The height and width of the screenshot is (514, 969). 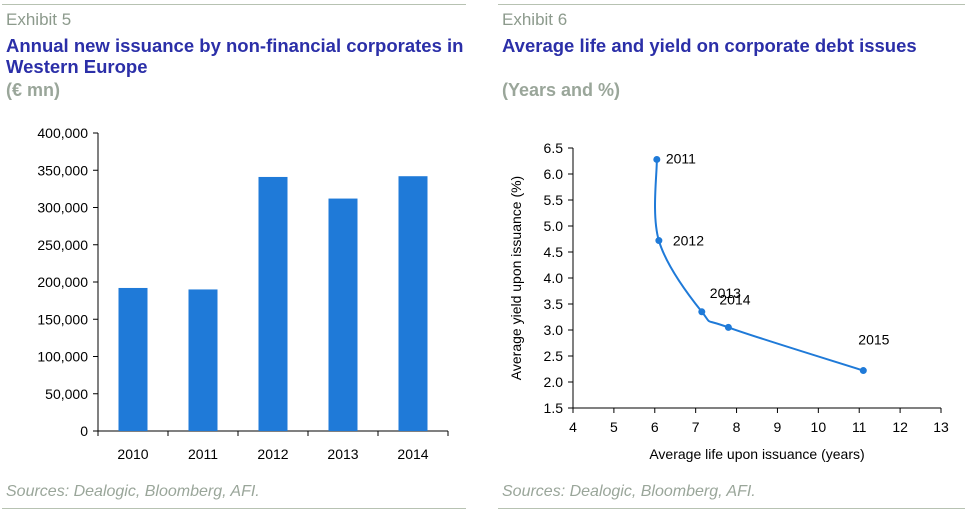 I want to click on x-tick-label: 2012, so click(x=272, y=454).